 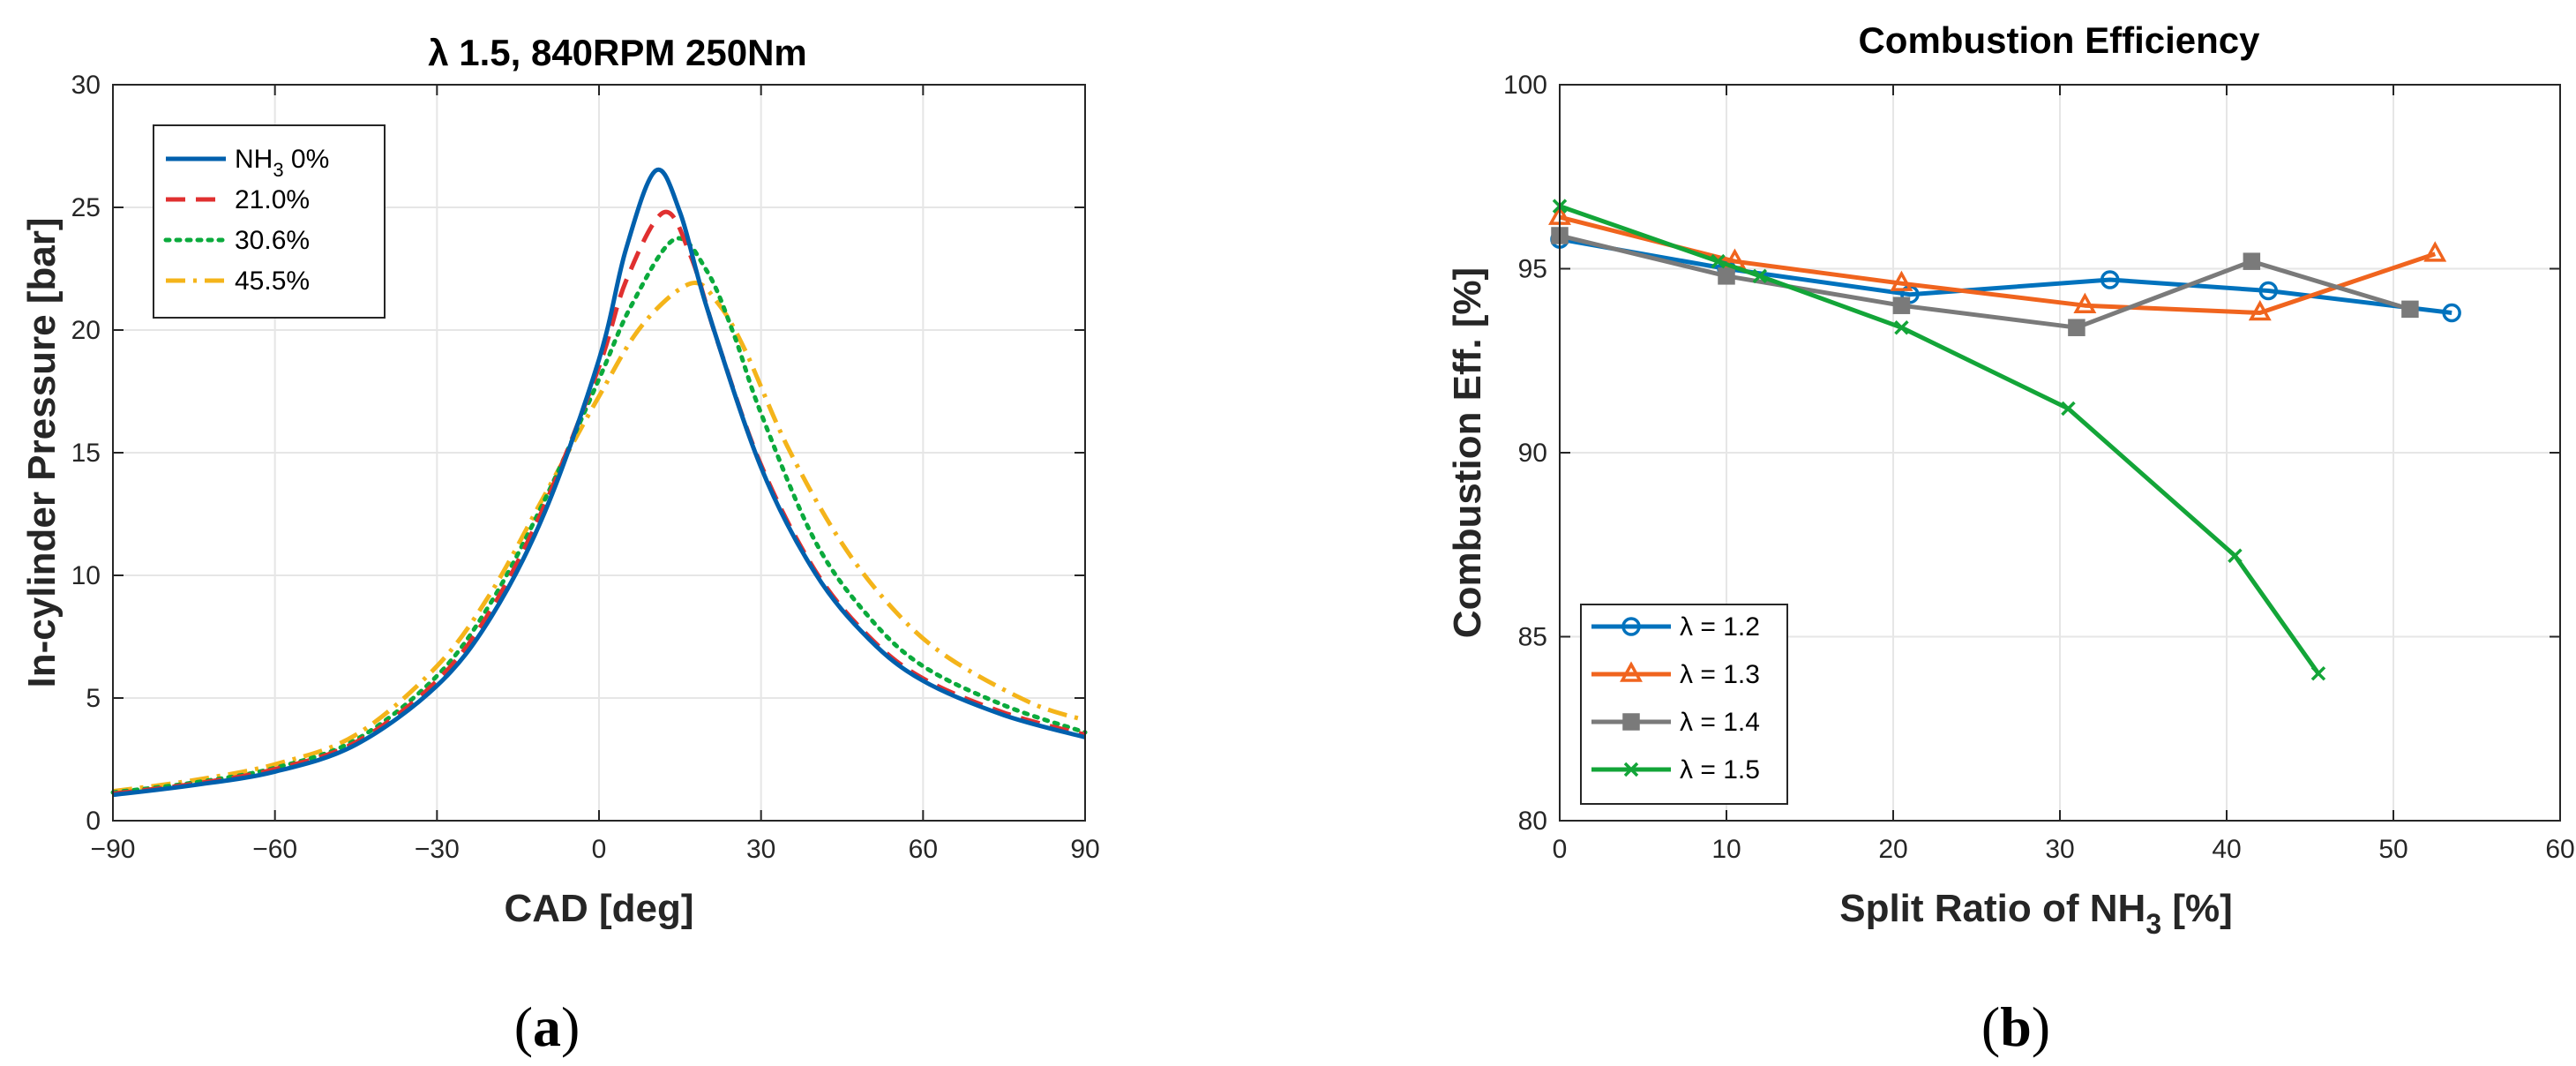 I want to click on a-x-tick-label: −60, so click(x=275, y=849).